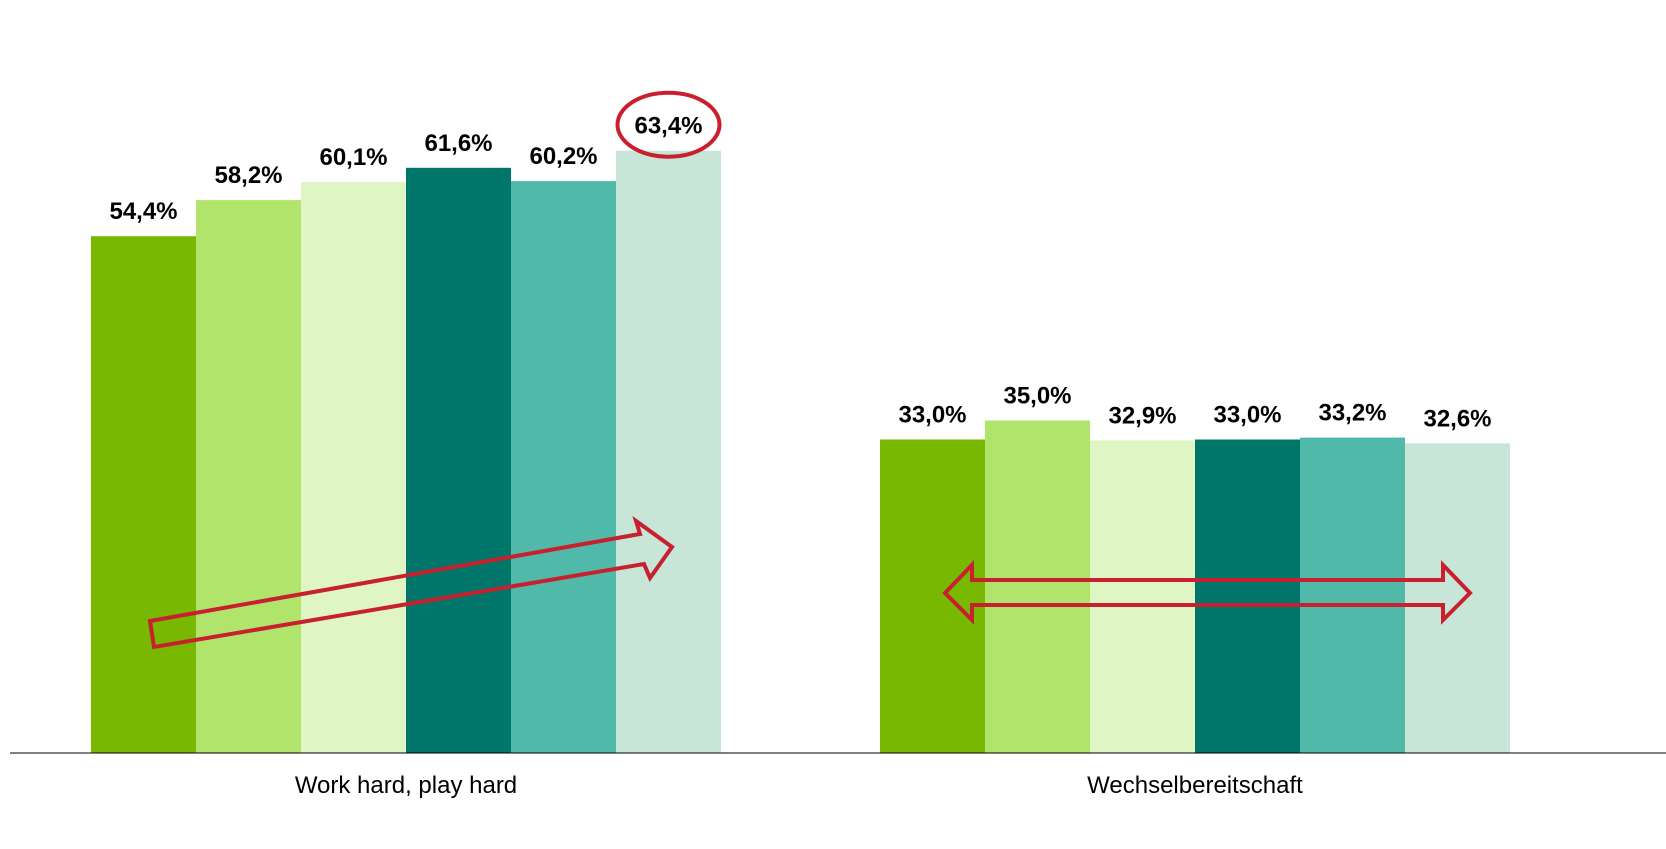 The height and width of the screenshot is (849, 1666). Describe the element at coordinates (458, 143) in the screenshot. I see `value-label: 61,6%` at that location.